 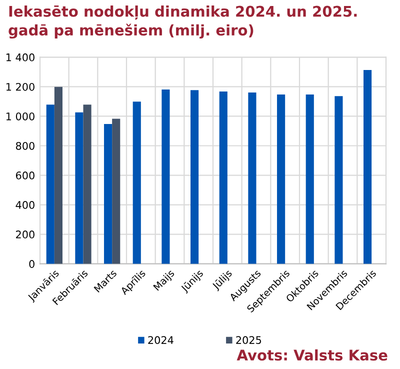 I want to click on y-tick-label: 800, so click(x=25, y=146).